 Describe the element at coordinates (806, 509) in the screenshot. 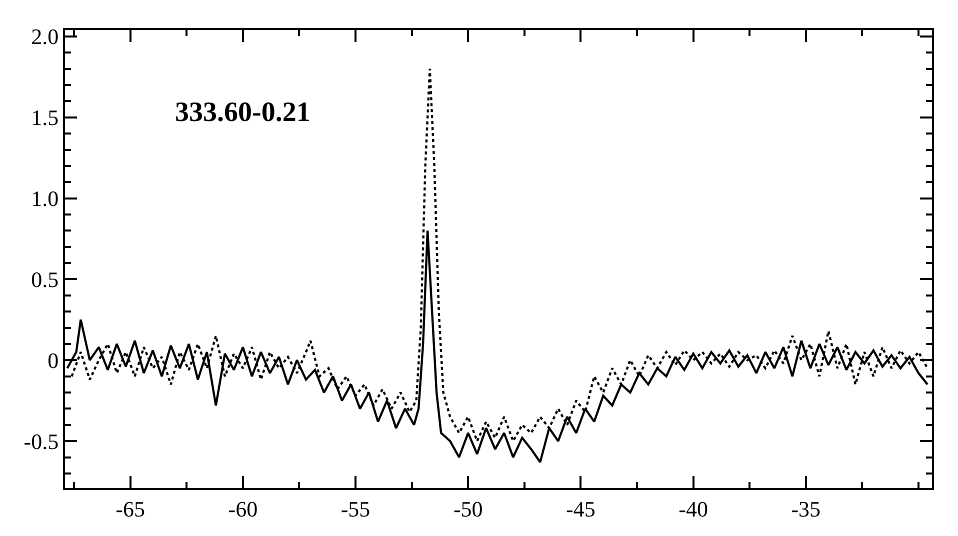

I see `x-tick-label: -35` at that location.